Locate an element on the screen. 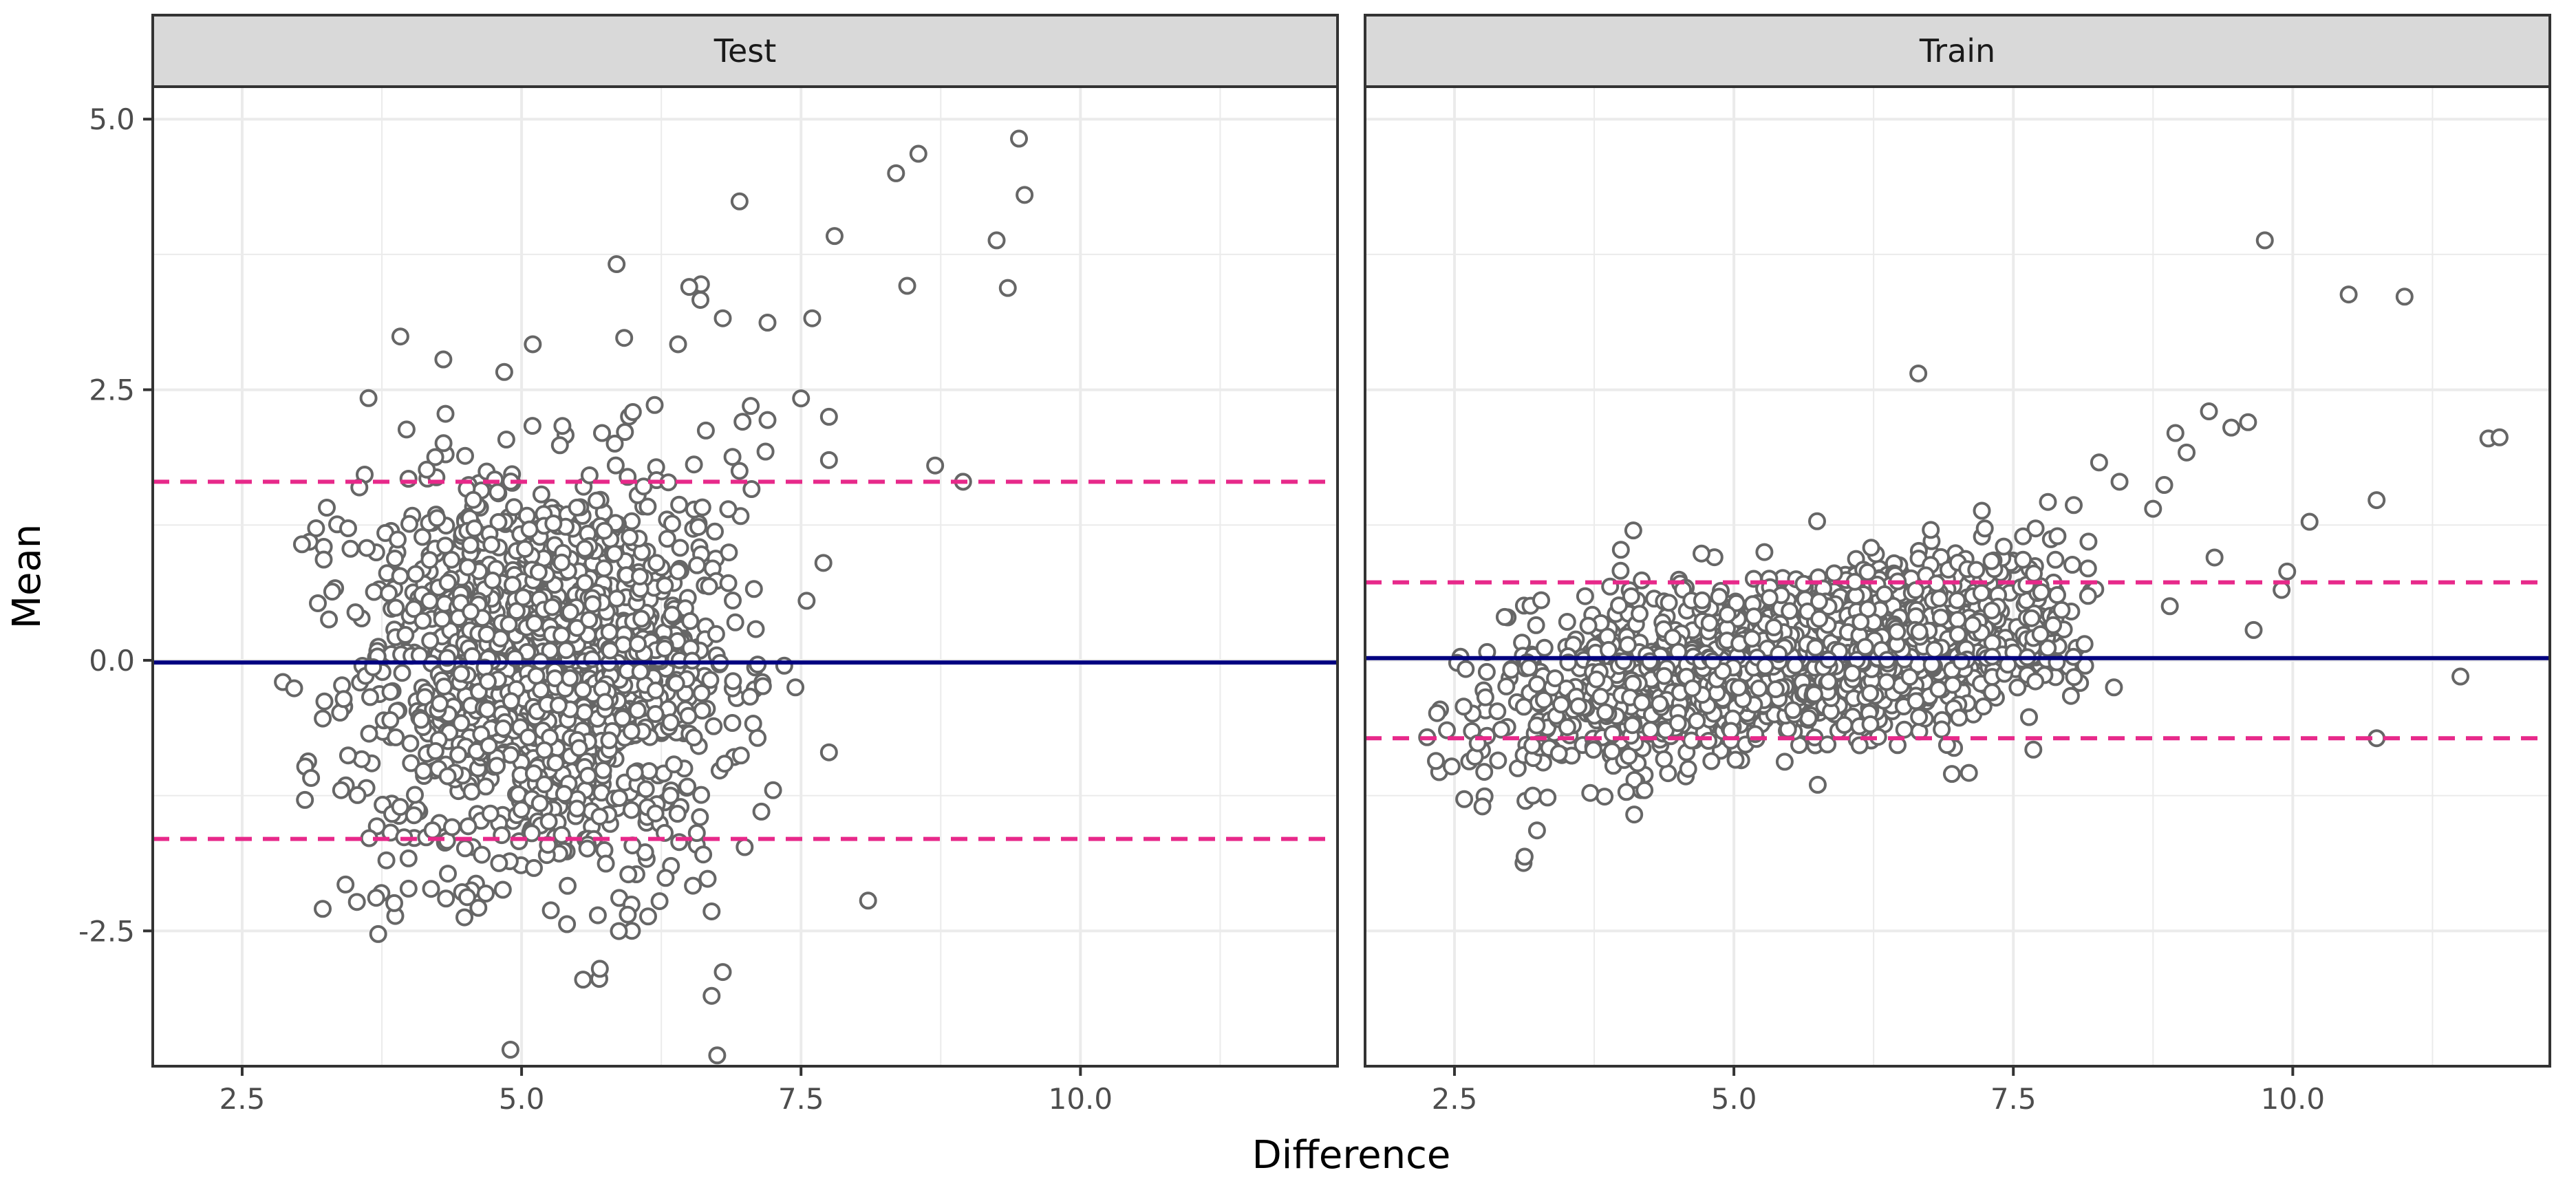 This screenshot has height=1179, width=2576. x-tick-label: 10.0 is located at coordinates (1081, 1099).